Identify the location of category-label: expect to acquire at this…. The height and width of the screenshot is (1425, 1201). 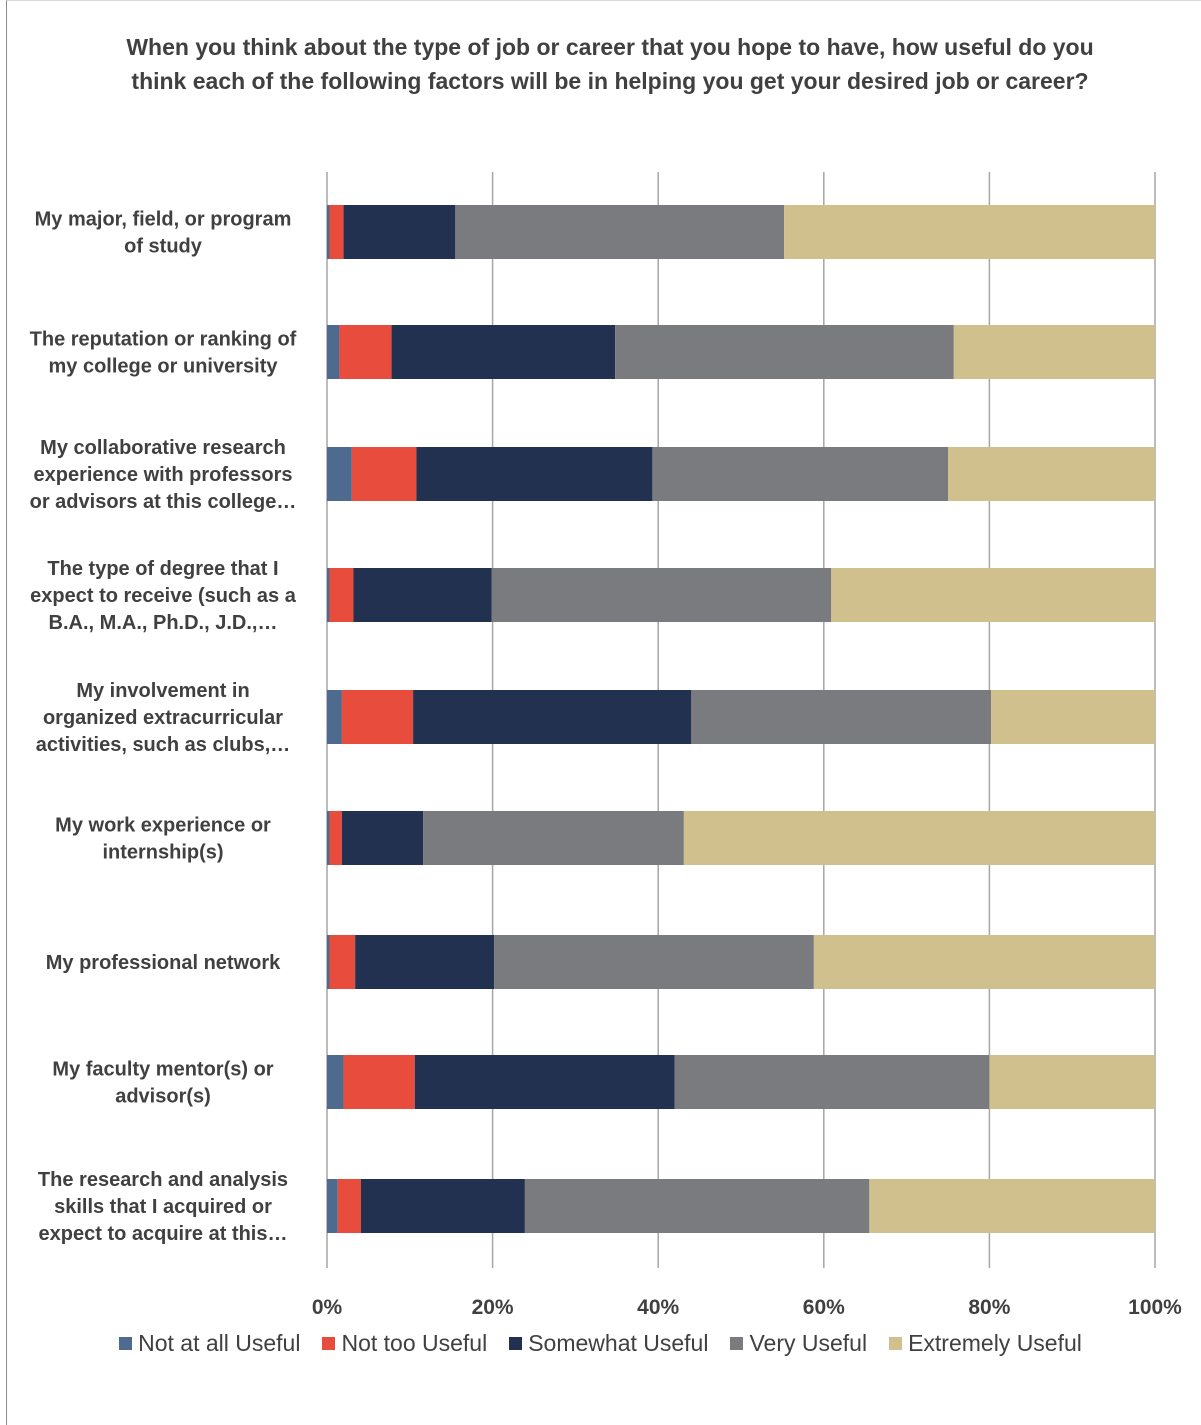
(163, 1234).